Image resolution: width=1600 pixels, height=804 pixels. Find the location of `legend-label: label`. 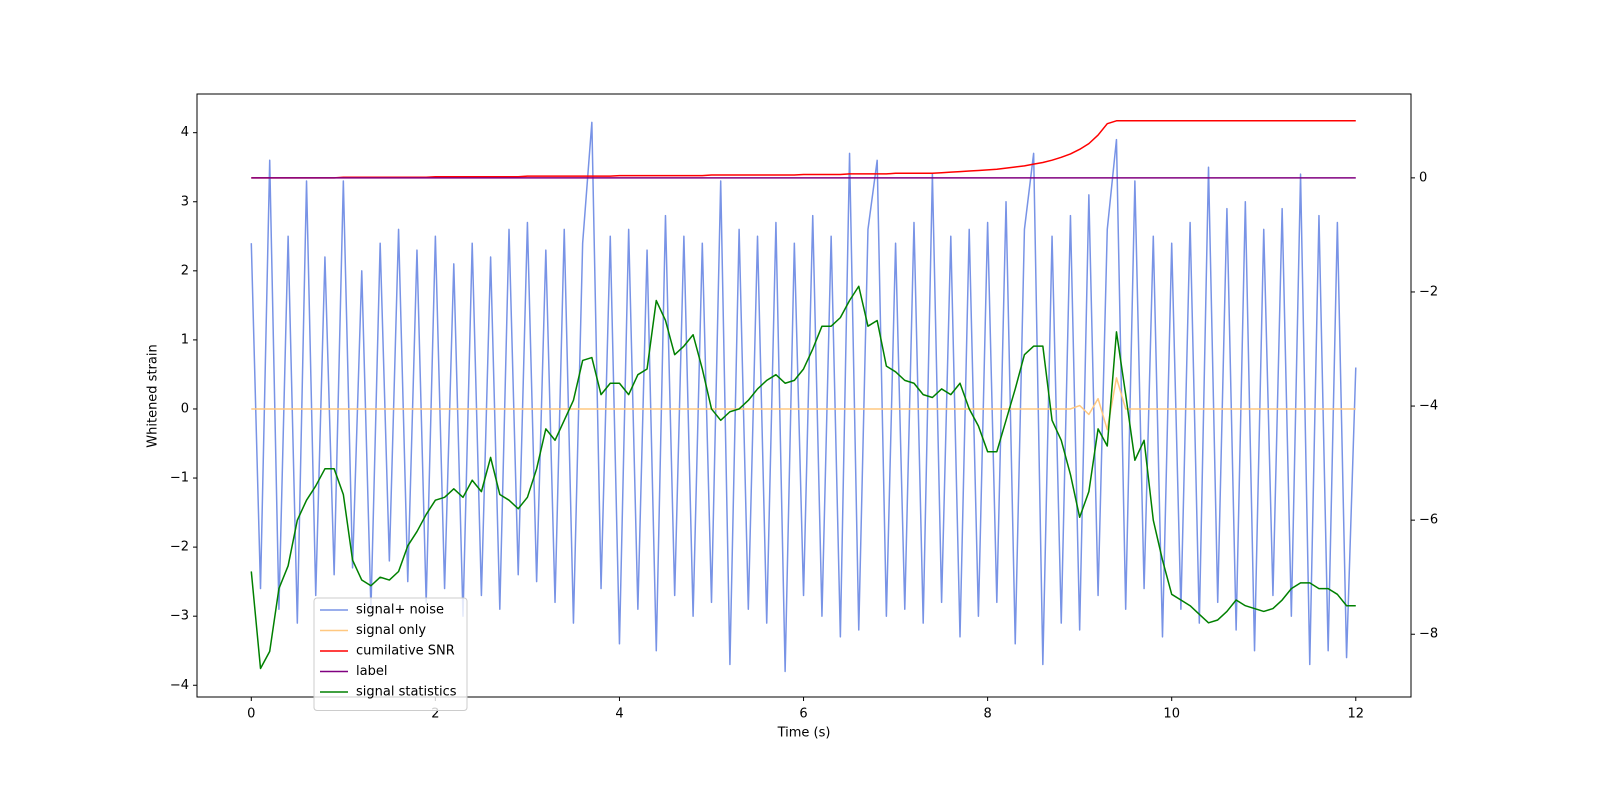

legend-label: label is located at coordinates (371, 671).